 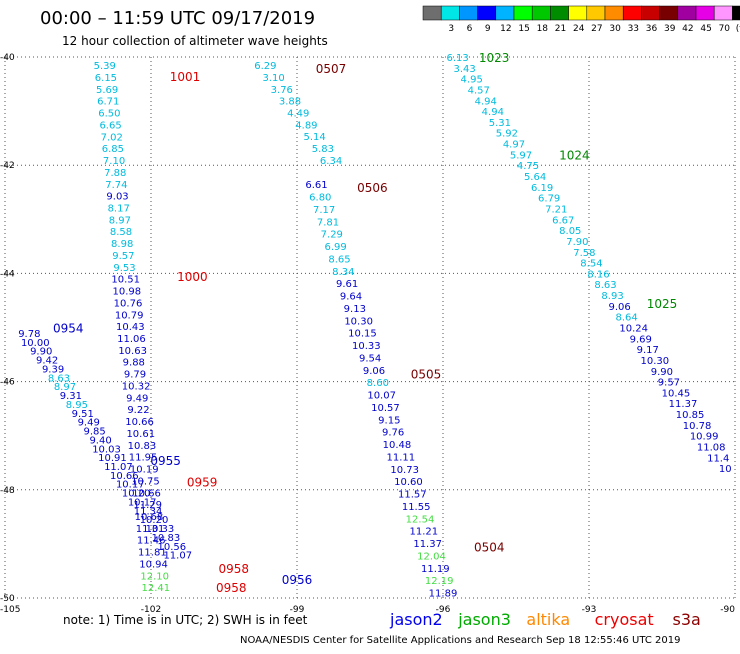 I want to click on wave-height-label: 8.98, so click(x=122, y=244).